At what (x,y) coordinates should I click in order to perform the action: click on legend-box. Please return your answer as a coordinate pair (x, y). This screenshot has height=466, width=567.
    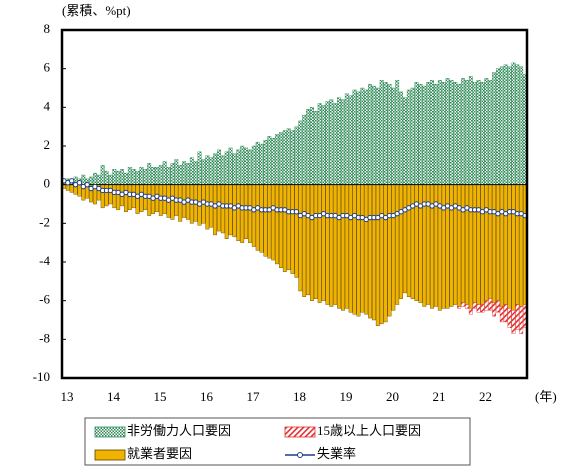
    Looking at the image, I should click on (277, 441).